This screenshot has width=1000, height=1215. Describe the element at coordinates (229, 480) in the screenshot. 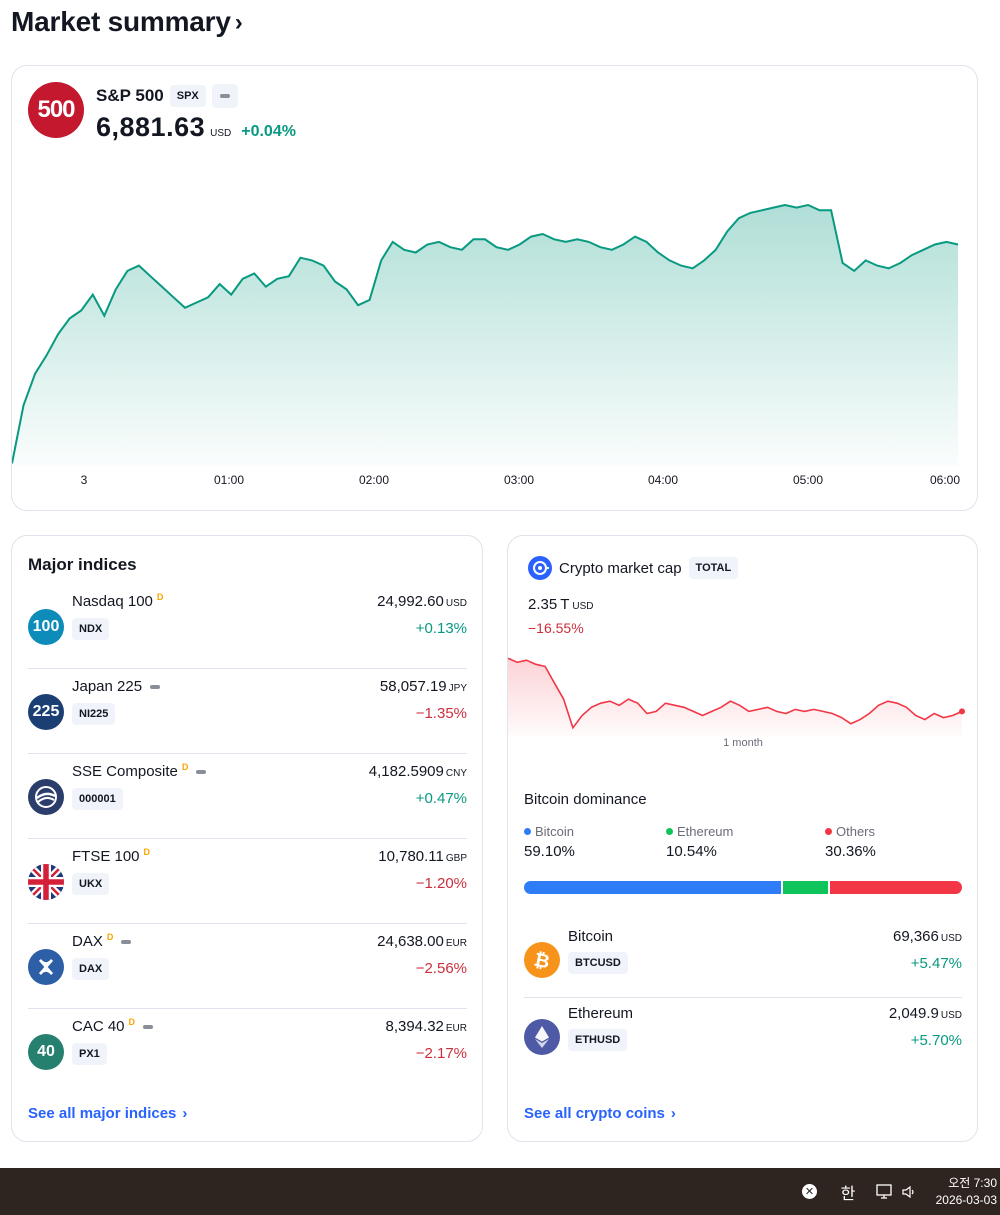

I see `x-tick-label: 01:00` at that location.